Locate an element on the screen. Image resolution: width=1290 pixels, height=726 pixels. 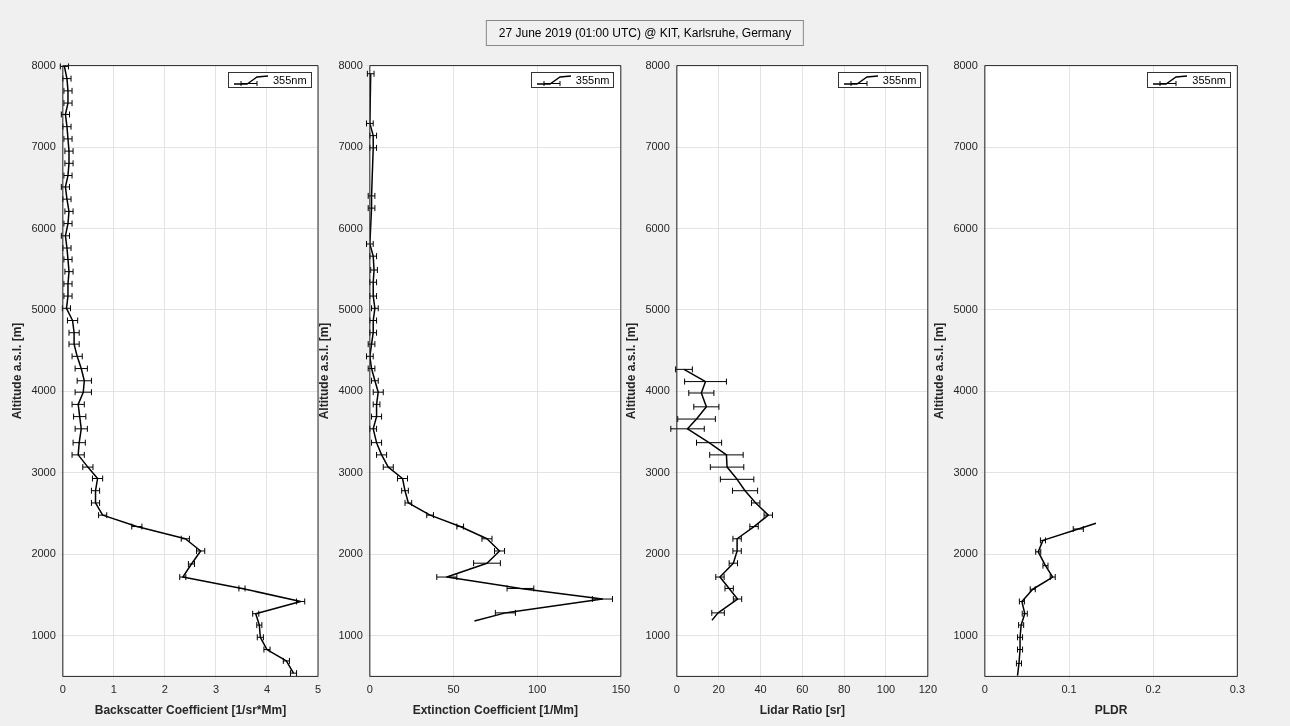
x-axis-title: PLDR is located at coordinates (1111, 710).